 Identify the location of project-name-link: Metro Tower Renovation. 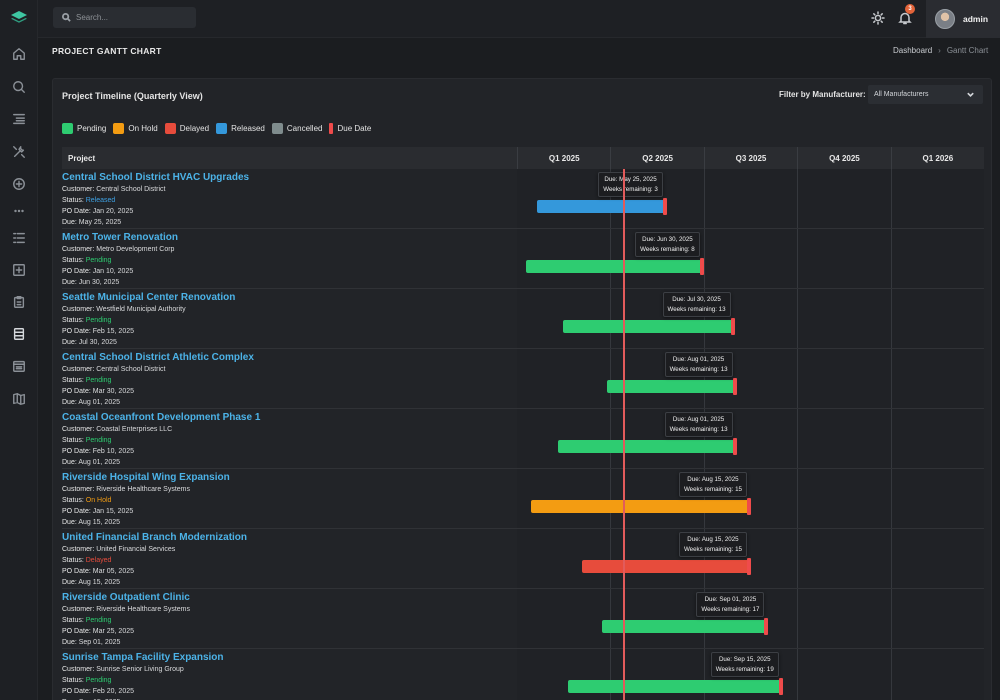
(120, 237).